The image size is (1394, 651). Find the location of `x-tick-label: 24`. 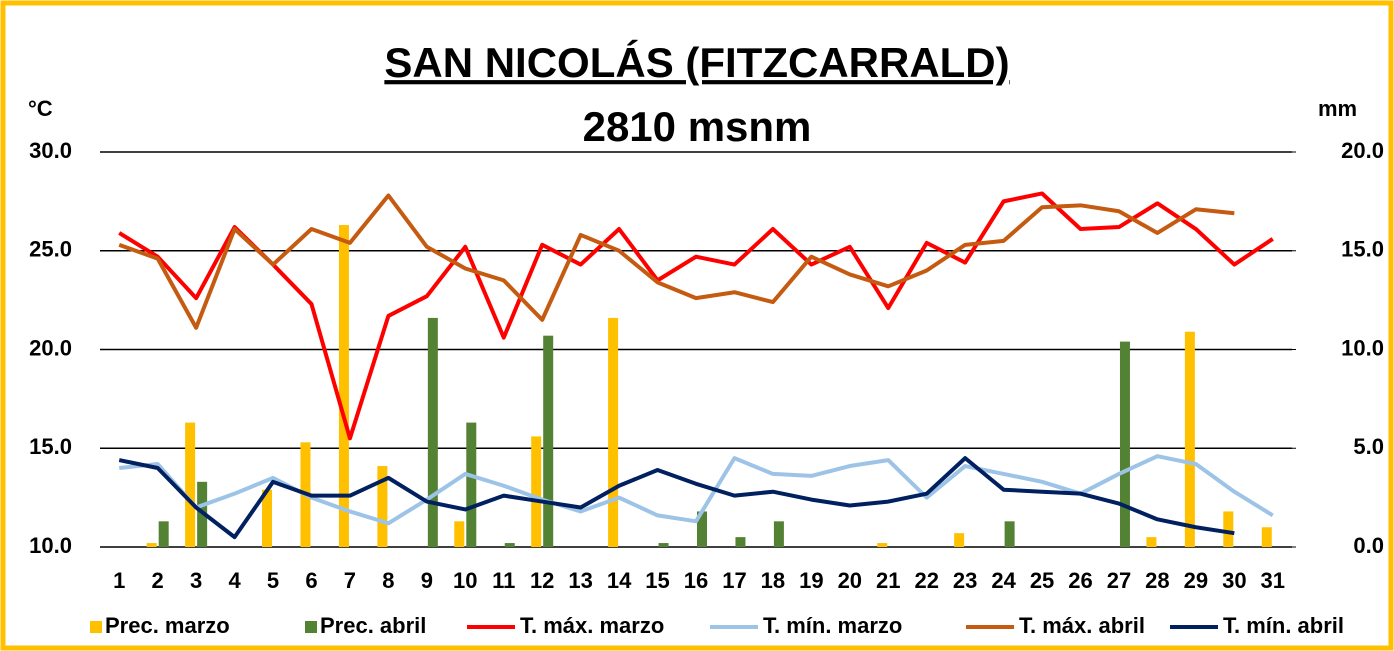

x-tick-label: 24 is located at coordinates (1003, 580).